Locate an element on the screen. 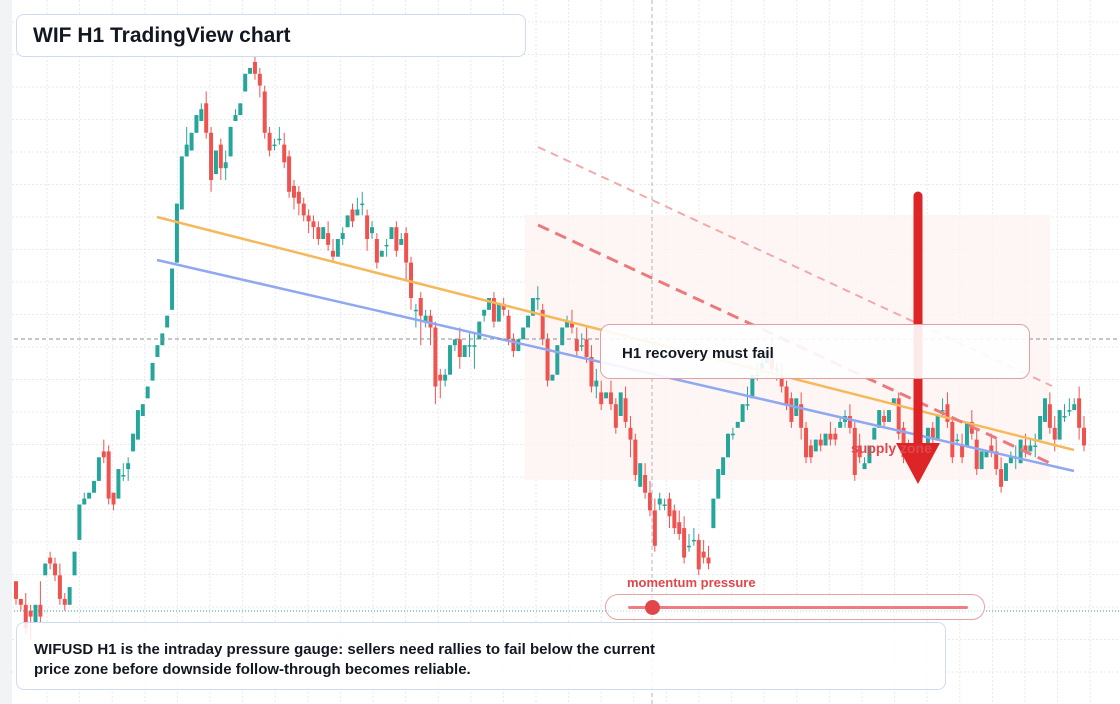  momentum-gauge is located at coordinates (795, 607).